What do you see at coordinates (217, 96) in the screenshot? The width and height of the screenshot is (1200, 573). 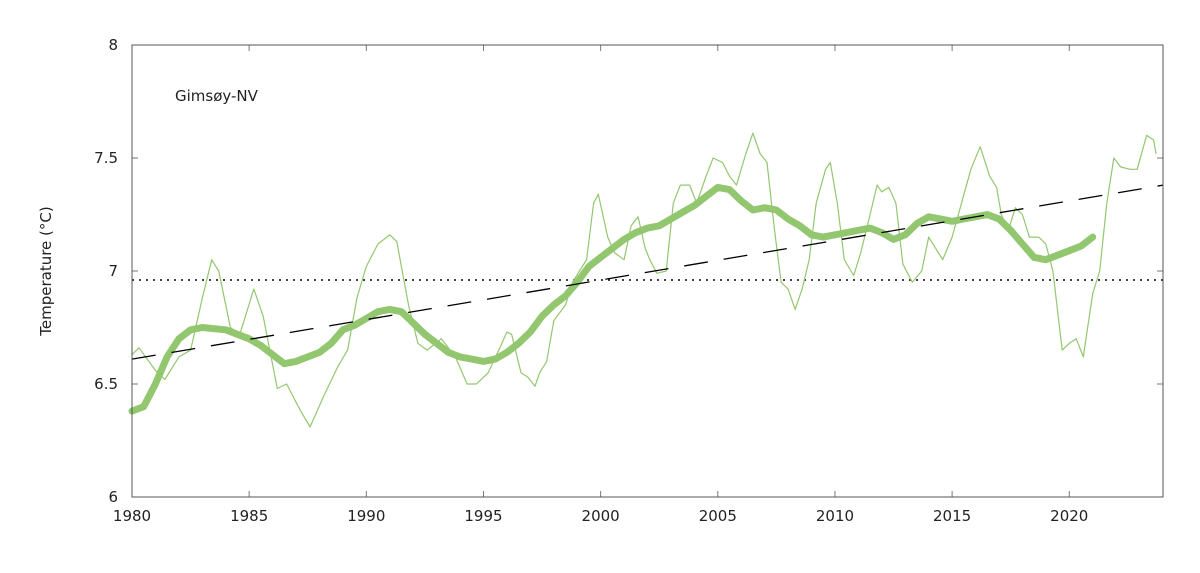 I see `station-label: Gimsøy-NV` at bounding box center [217, 96].